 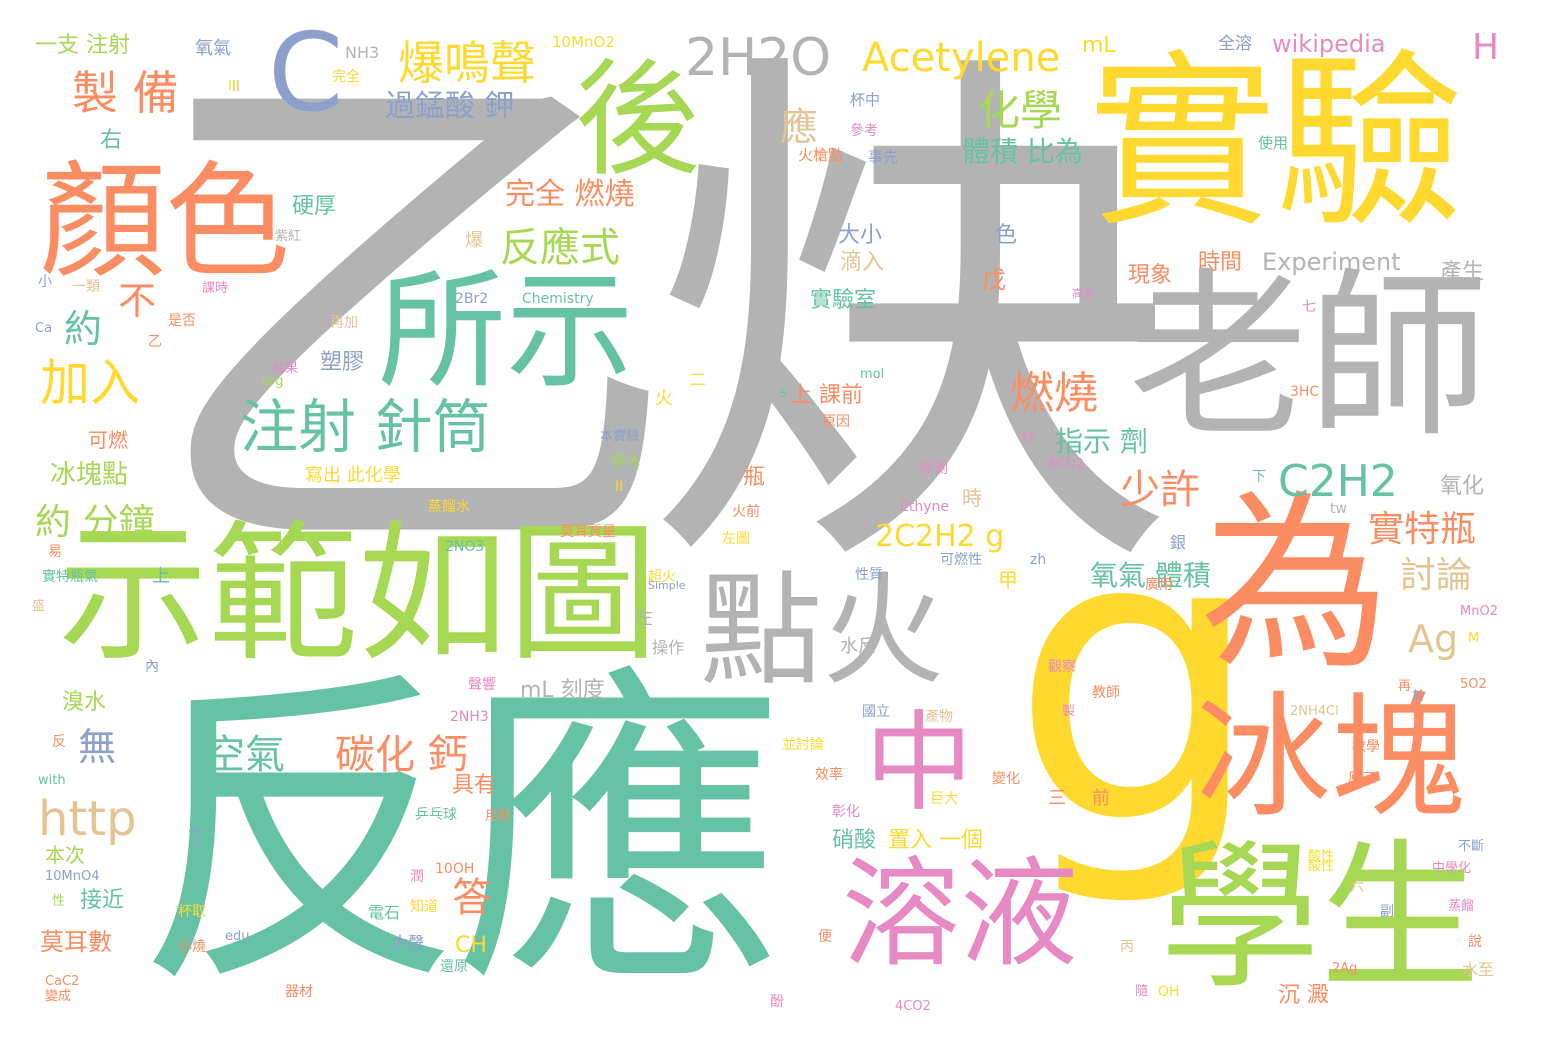 What do you see at coordinates (273, 381) in the screenshot?
I see `word-small: org` at bounding box center [273, 381].